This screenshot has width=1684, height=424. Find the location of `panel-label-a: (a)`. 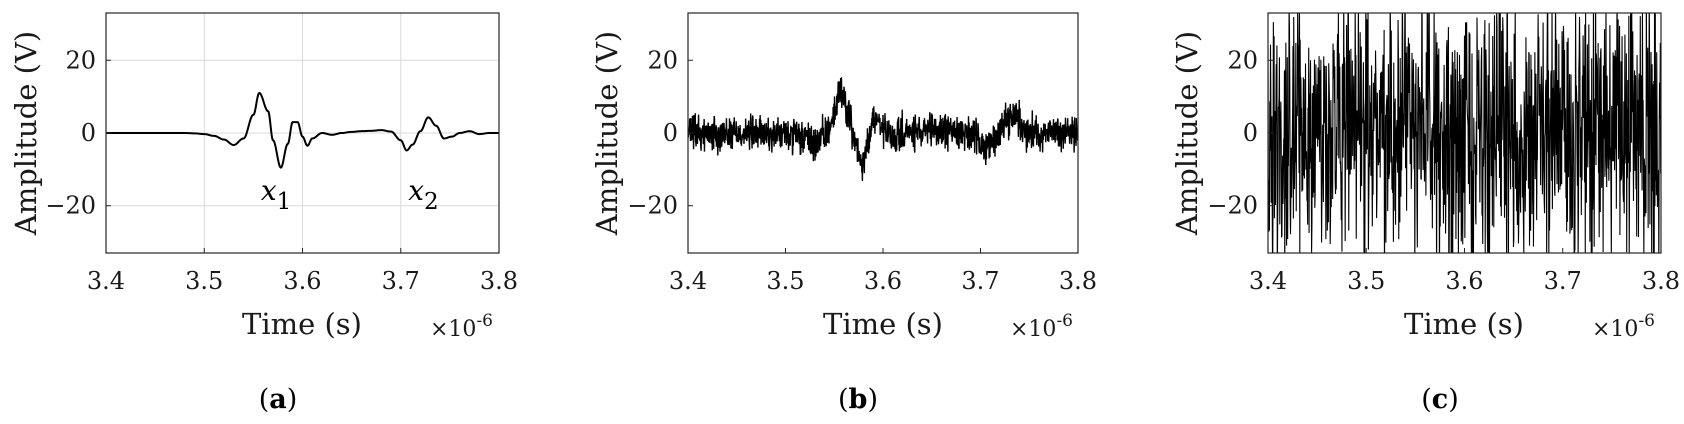

panel-label-a: (a) is located at coordinates (278, 399).